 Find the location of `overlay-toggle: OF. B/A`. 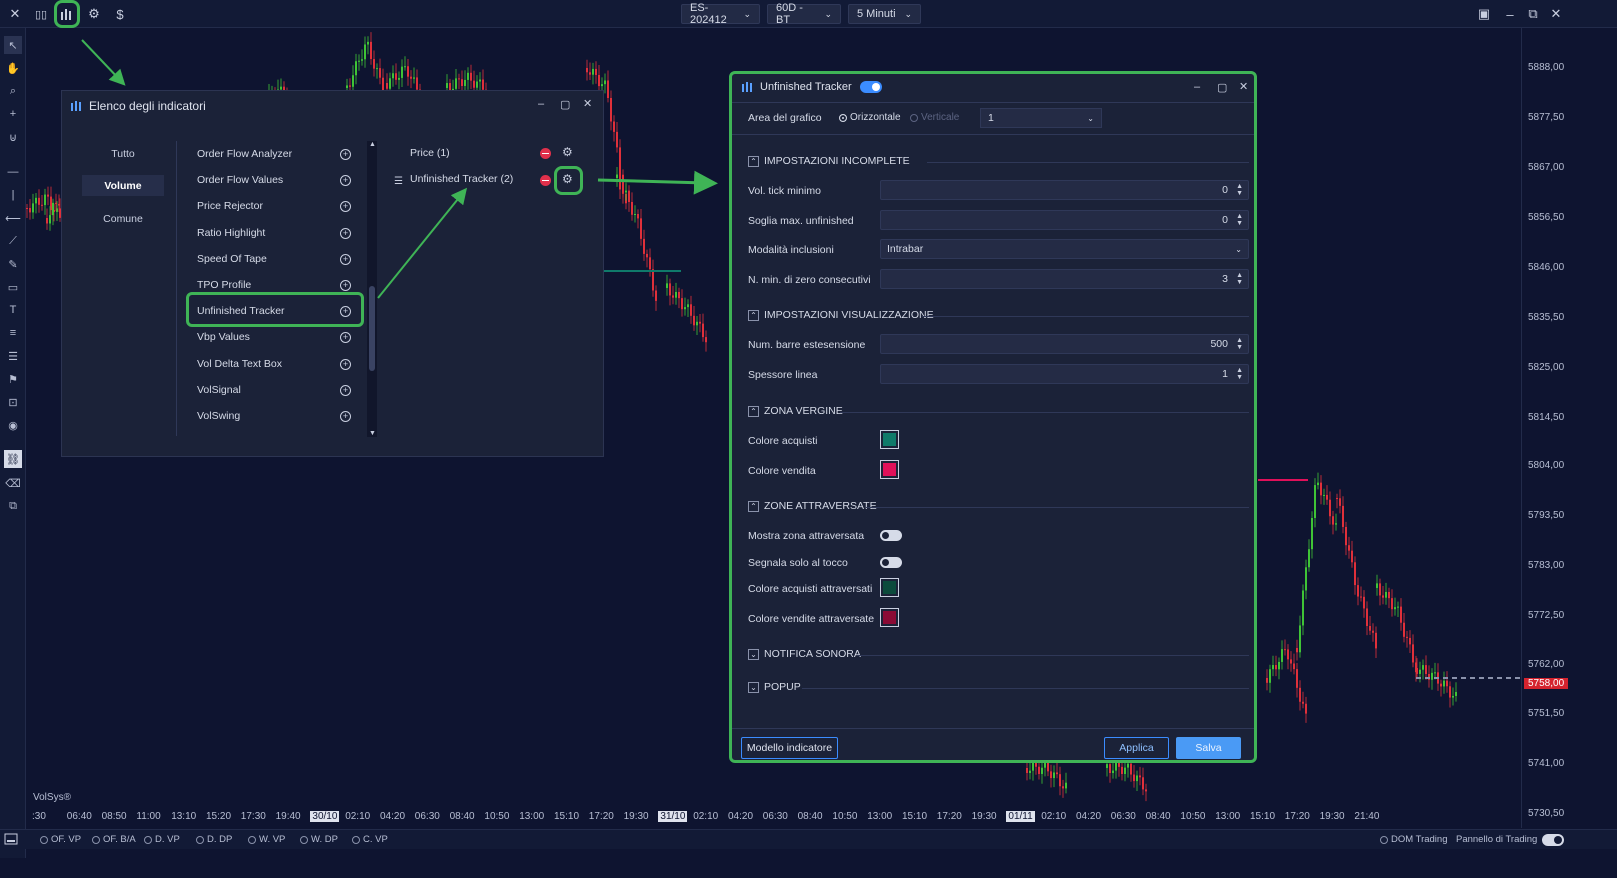

overlay-toggle: OF. B/A is located at coordinates (114, 839).